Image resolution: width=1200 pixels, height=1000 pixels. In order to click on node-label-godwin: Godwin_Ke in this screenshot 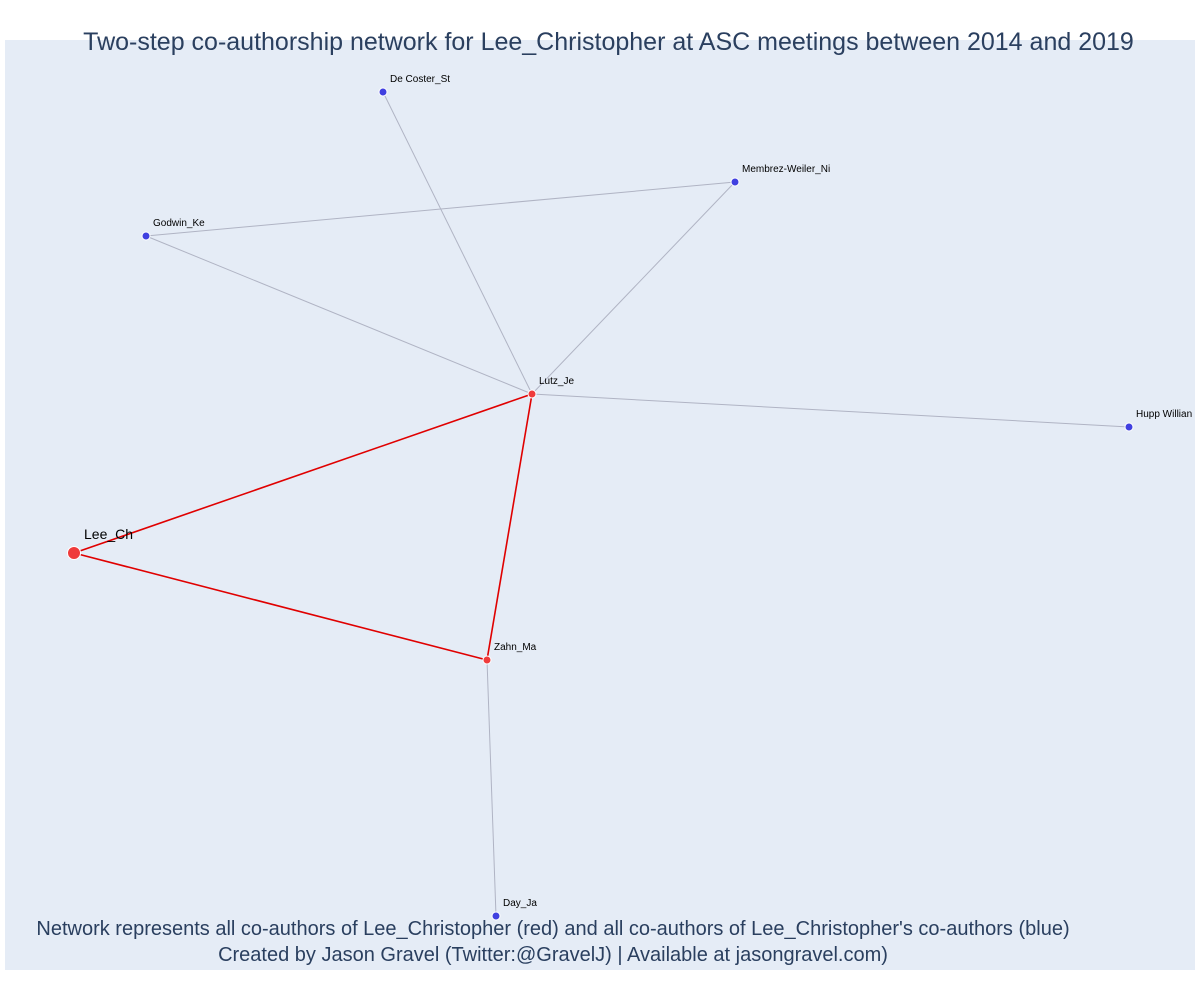, I will do `click(179, 223)`.